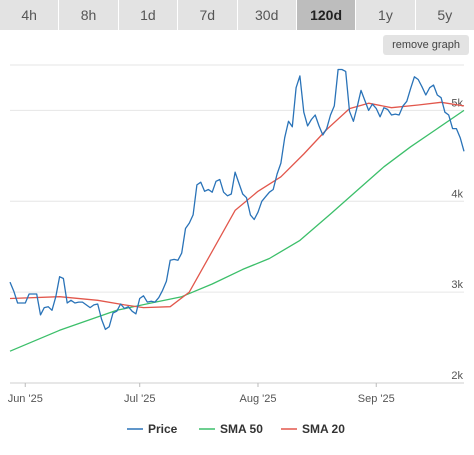 The width and height of the screenshot is (474, 455). What do you see at coordinates (323, 429) in the screenshot?
I see `legend-label: SMA 20` at bounding box center [323, 429].